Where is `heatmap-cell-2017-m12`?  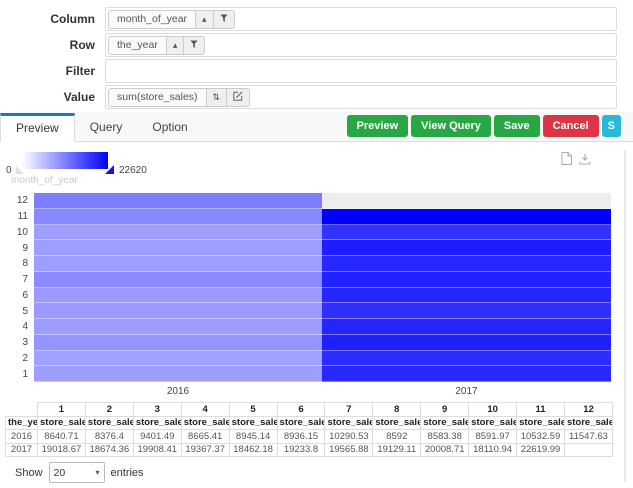
heatmap-cell-2017-m12 is located at coordinates (466, 201).